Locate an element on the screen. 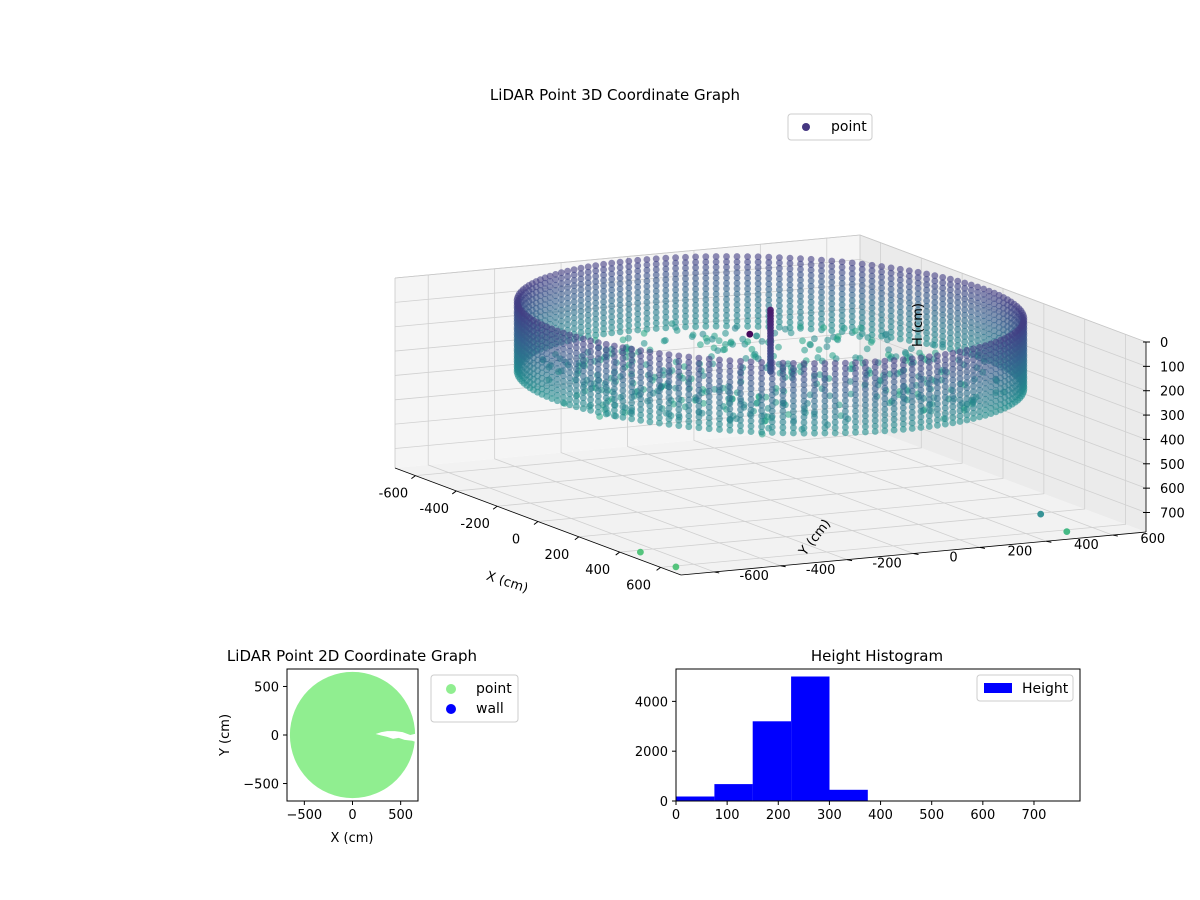  chart-3d-x-tick-label: -400 is located at coordinates (435, 509).